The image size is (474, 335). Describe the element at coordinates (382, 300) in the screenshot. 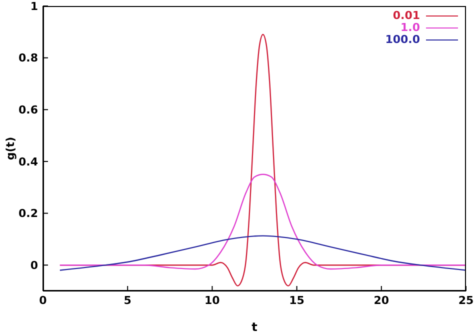

I see `x-tick-label: 20` at that location.